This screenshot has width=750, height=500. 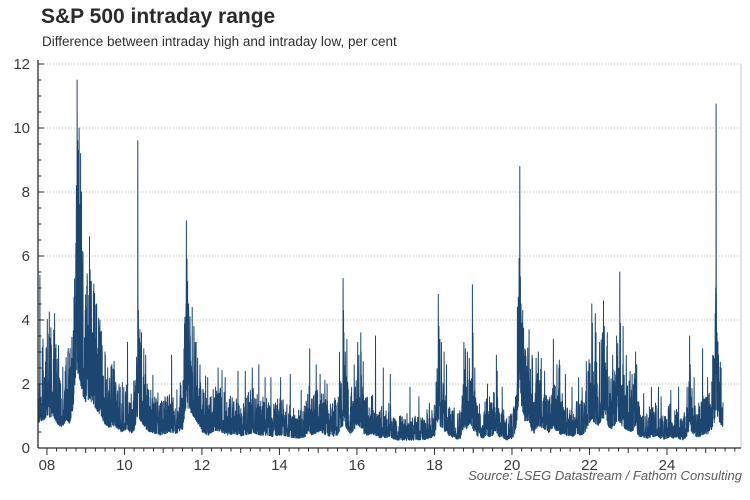 I want to click on x-axis-tick-label: 22, so click(x=589, y=465).